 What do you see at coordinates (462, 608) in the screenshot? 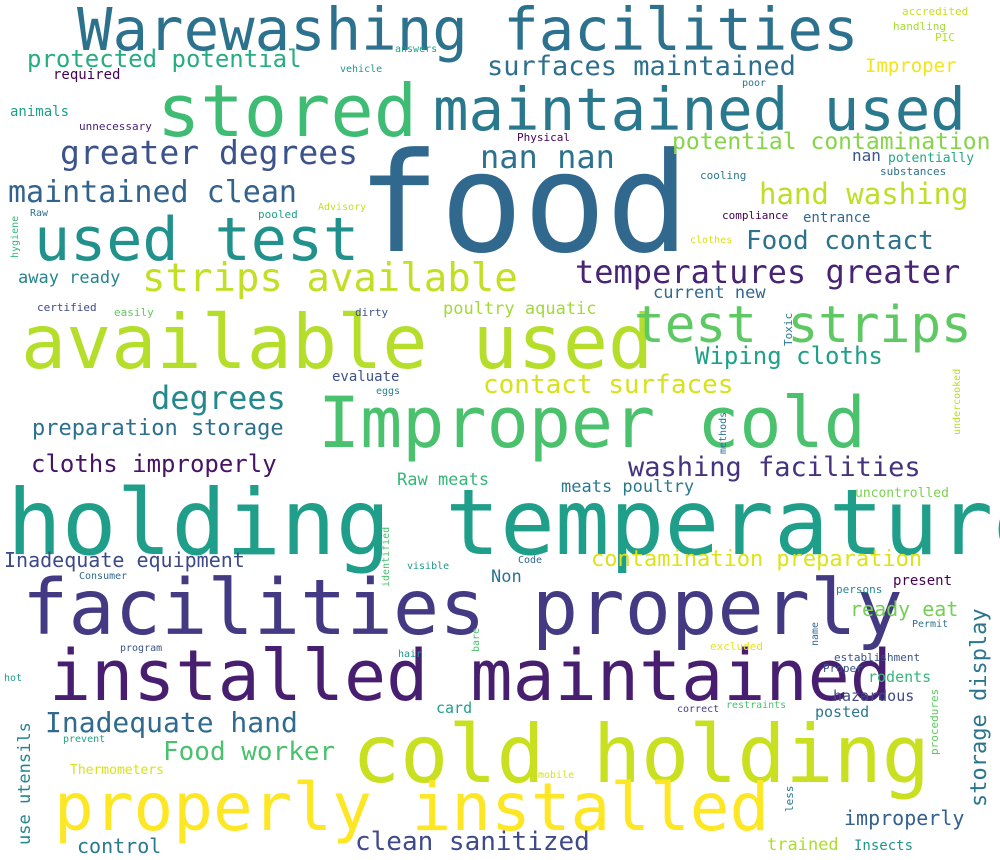
I see `word-facilities-properly: facilities properly` at bounding box center [462, 608].